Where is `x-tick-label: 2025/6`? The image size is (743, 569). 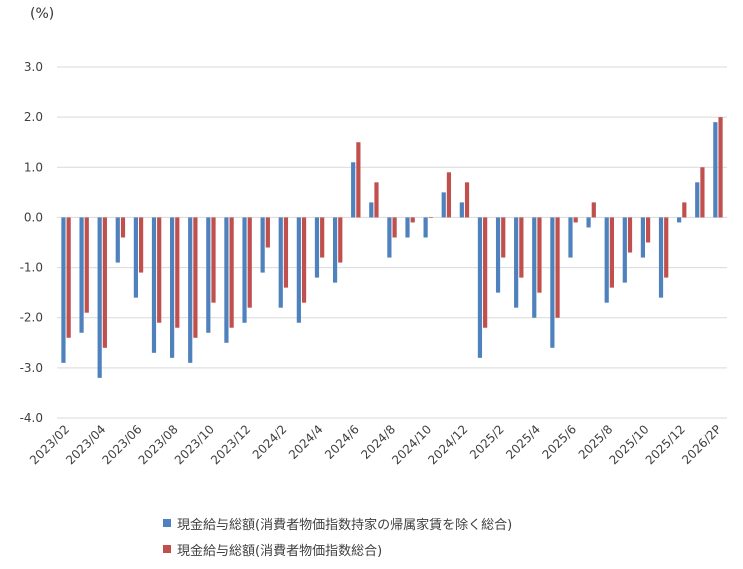 x-tick-label: 2025/6 is located at coordinates (559, 442).